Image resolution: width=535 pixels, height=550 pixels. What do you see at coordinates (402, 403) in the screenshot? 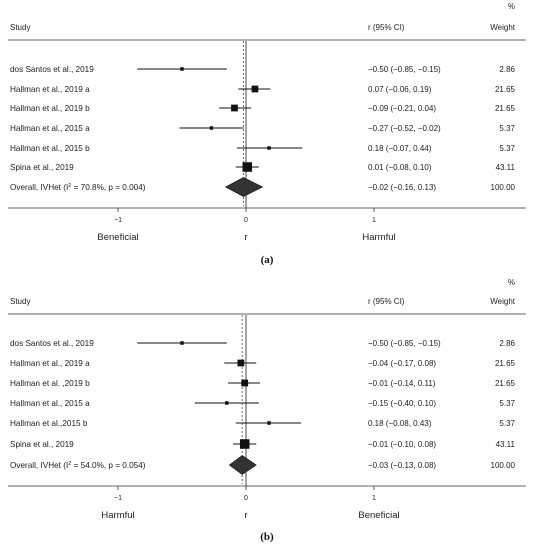
I see `study-ci-text: −0.15 (−0.40, 0.10)` at bounding box center [402, 403].